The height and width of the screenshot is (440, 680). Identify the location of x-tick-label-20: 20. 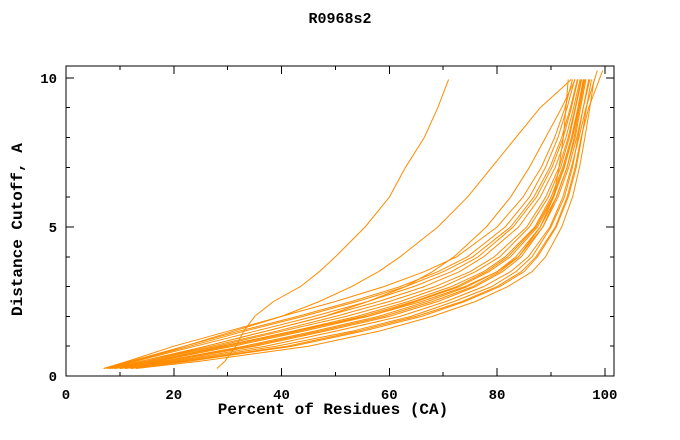
(173, 396).